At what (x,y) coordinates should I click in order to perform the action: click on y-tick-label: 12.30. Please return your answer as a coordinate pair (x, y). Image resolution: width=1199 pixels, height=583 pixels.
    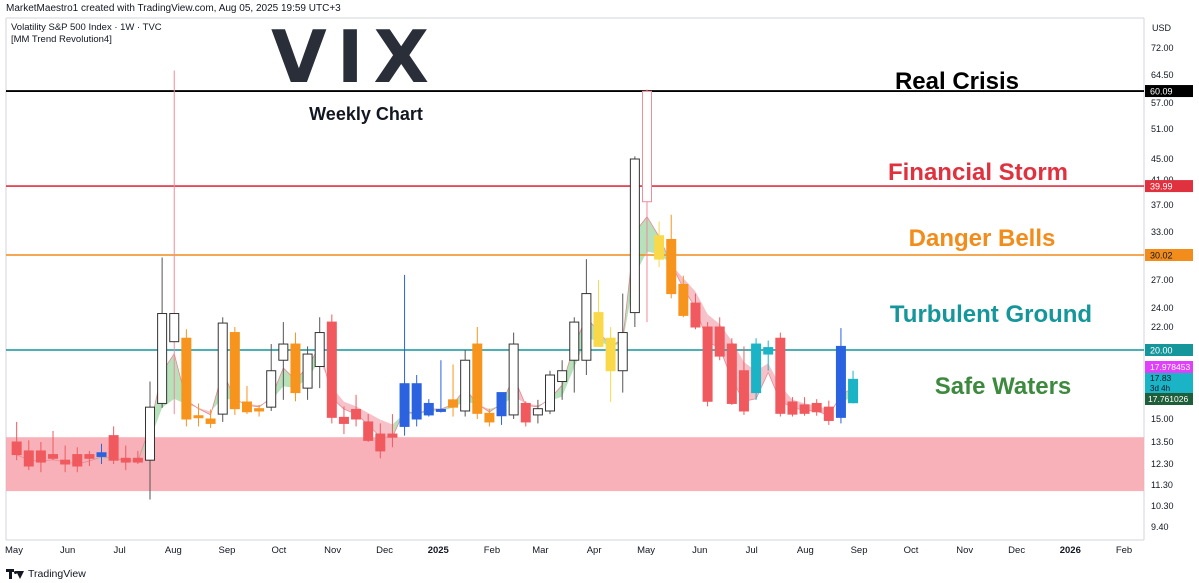
    Looking at the image, I should click on (1162, 464).